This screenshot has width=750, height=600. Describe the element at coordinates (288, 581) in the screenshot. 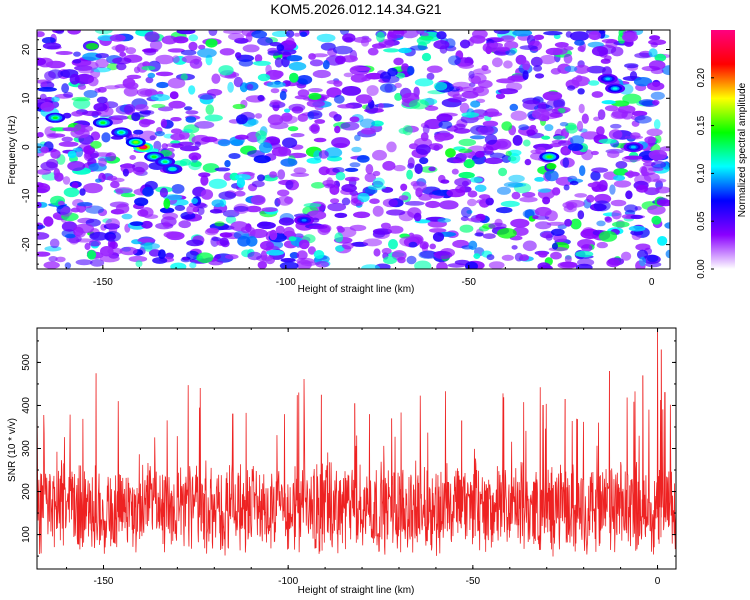

I see `snr-x-tick-label: -100` at that location.